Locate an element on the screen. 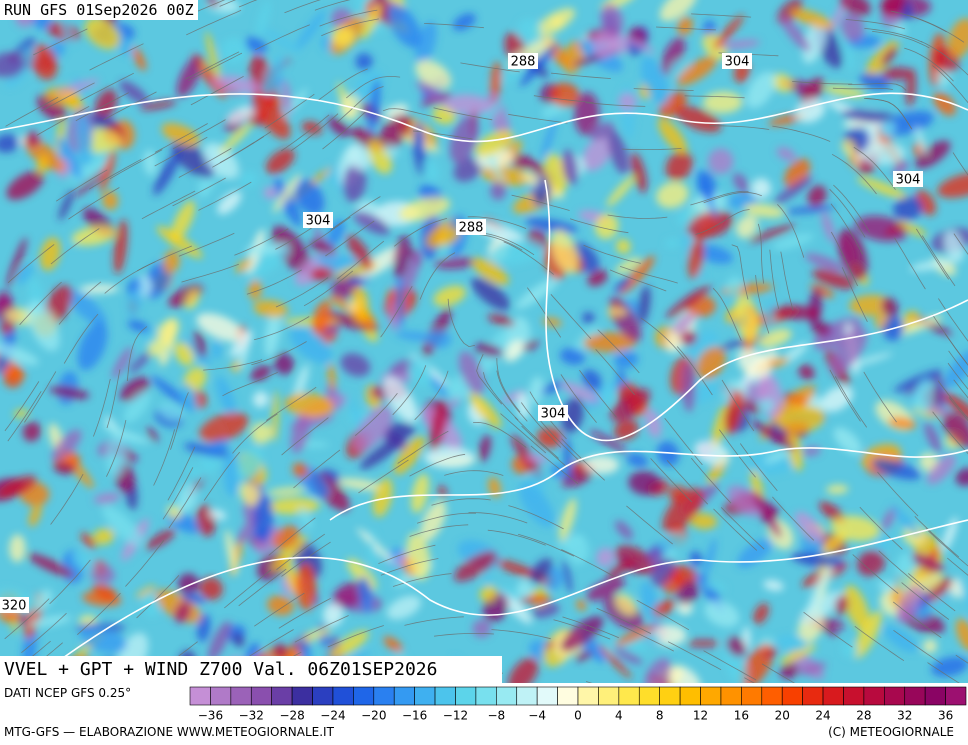 This screenshot has height=745, width=968. contour-line is located at coordinates (648, 484).